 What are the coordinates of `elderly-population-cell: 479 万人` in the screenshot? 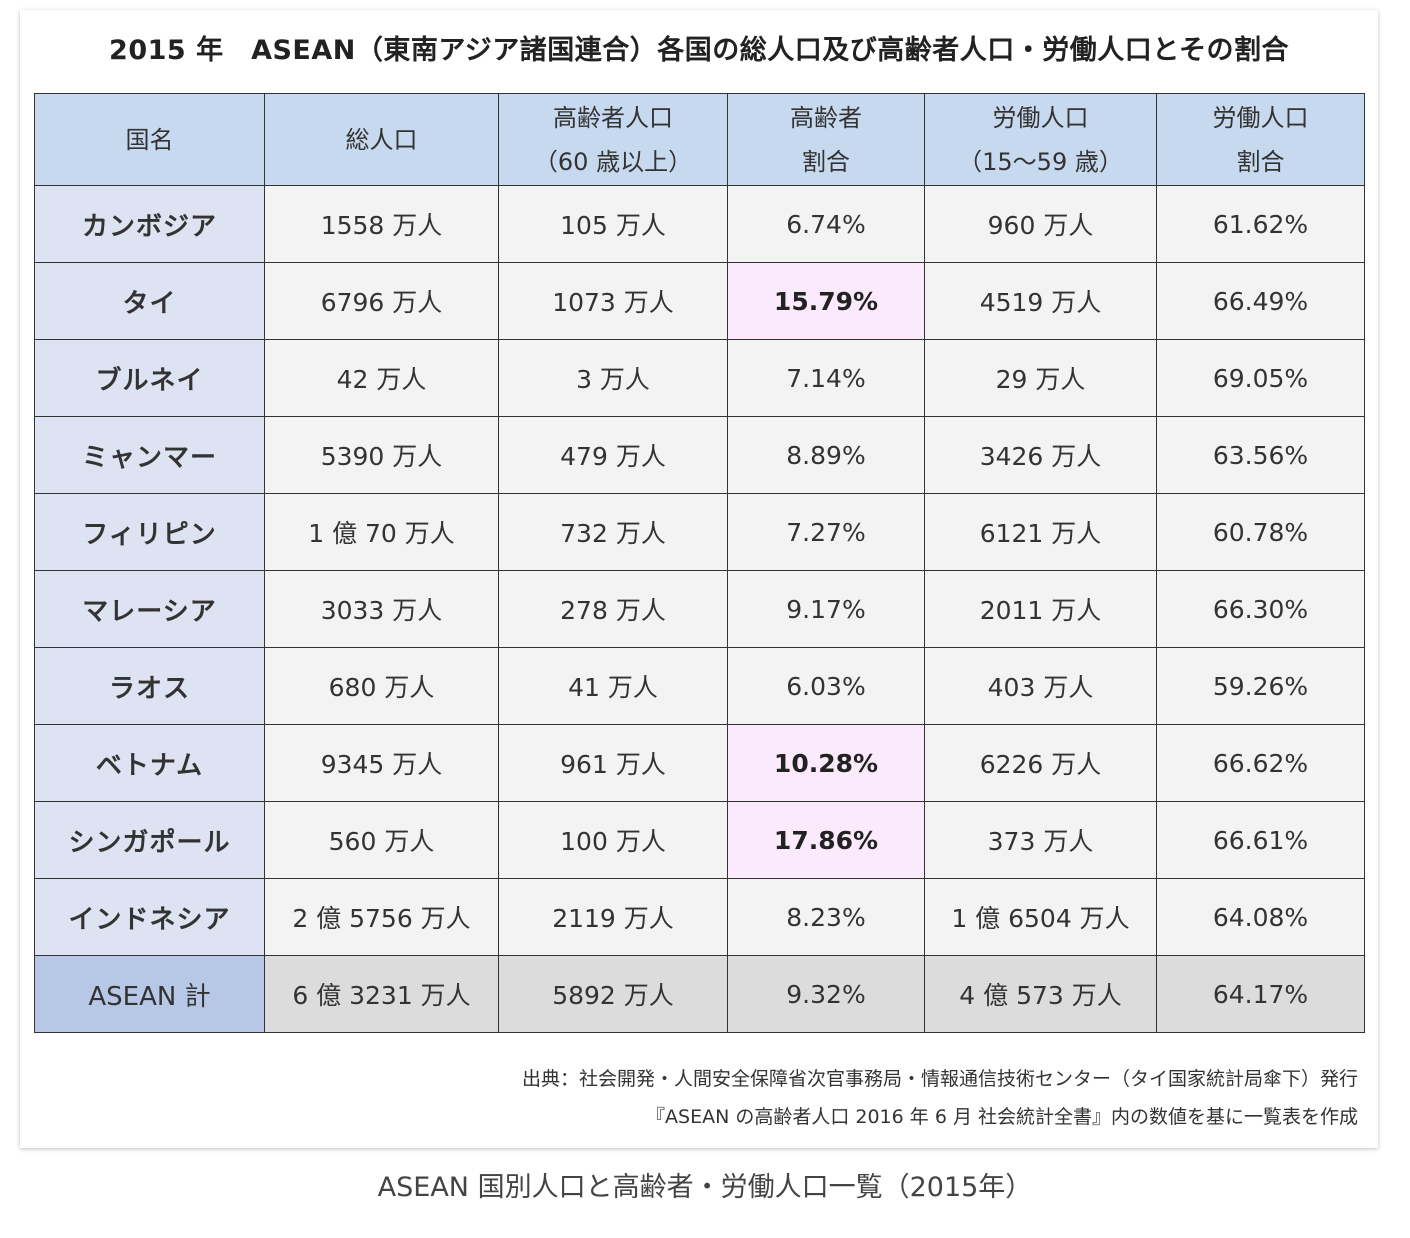 It's located at (613, 455).